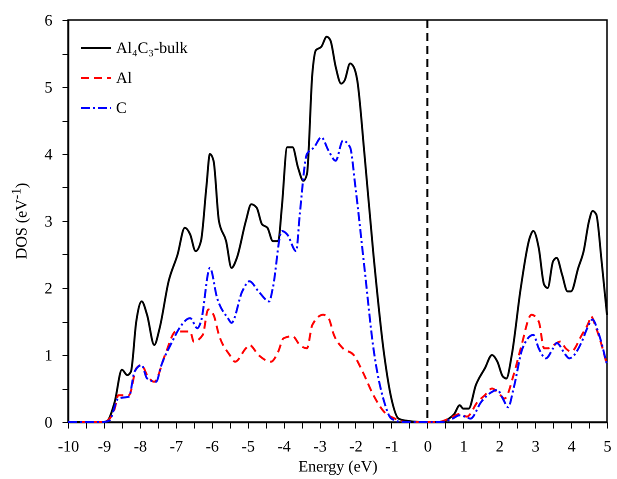 Image resolution: width=617 pixels, height=479 pixels. I want to click on y-tick-label: 6, so click(48, 21).